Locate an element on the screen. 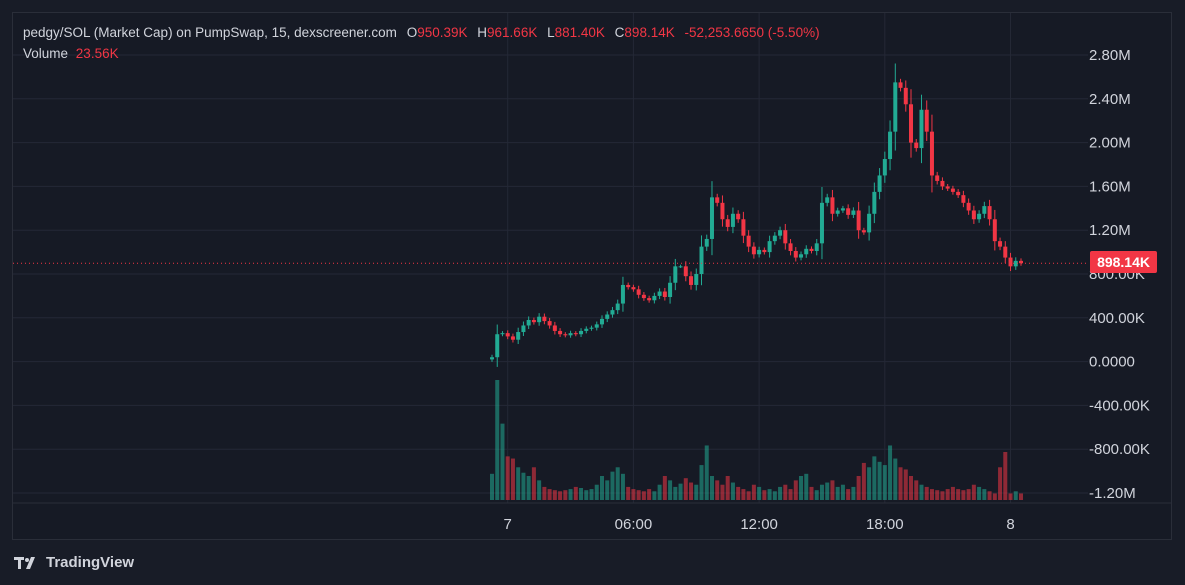 Image resolution: width=1185 pixels, height=585 pixels. high-label: H is located at coordinates (482, 32).